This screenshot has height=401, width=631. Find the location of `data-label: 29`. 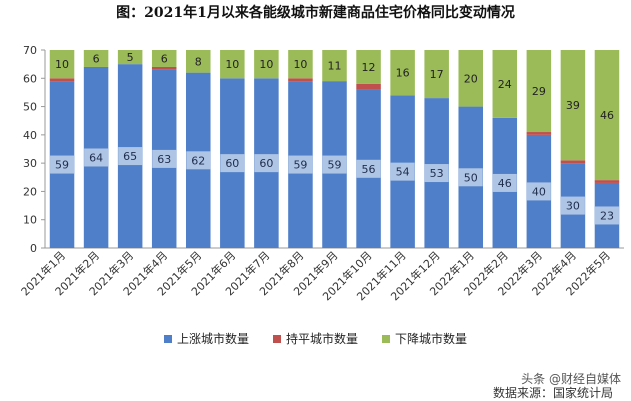

data-label: 29 is located at coordinates (539, 91).